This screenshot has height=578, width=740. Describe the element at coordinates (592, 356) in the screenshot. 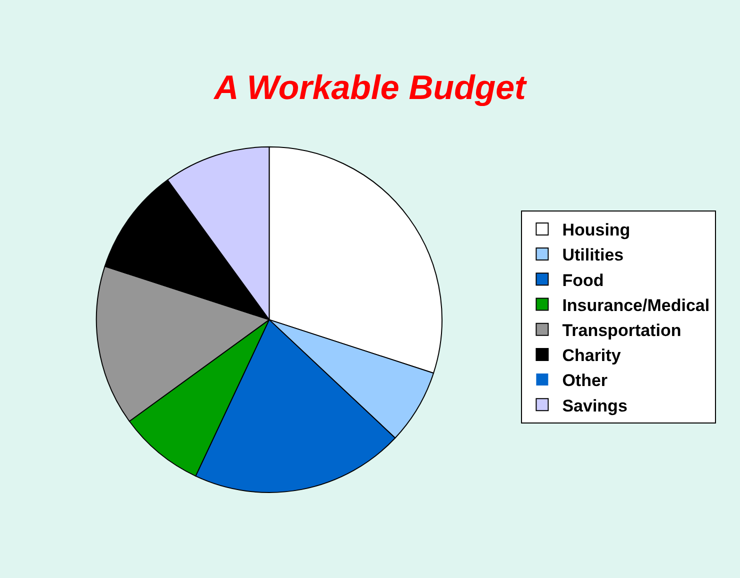

I see `legend-label: Charity` at that location.